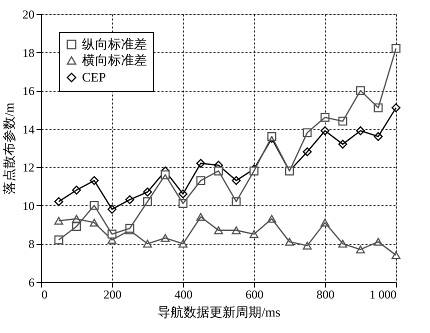 The image size is (430, 333). I want to click on y-tick-label: 18, so click(28, 53).